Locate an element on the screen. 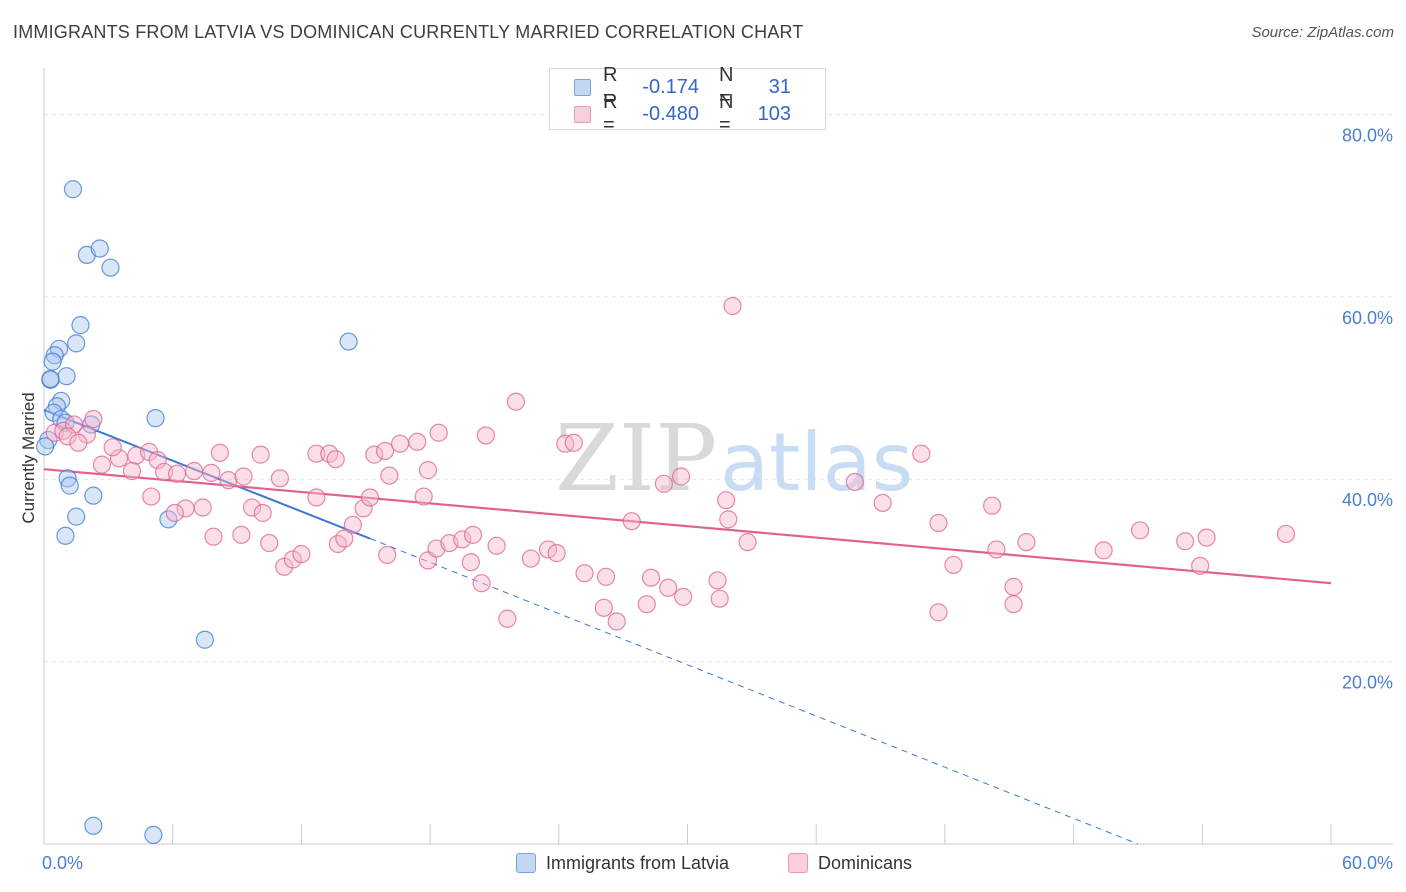 This screenshot has width=1406, height=892. legend-row-dominicans: R = -0.480 N = 103 is located at coordinates (682, 113).